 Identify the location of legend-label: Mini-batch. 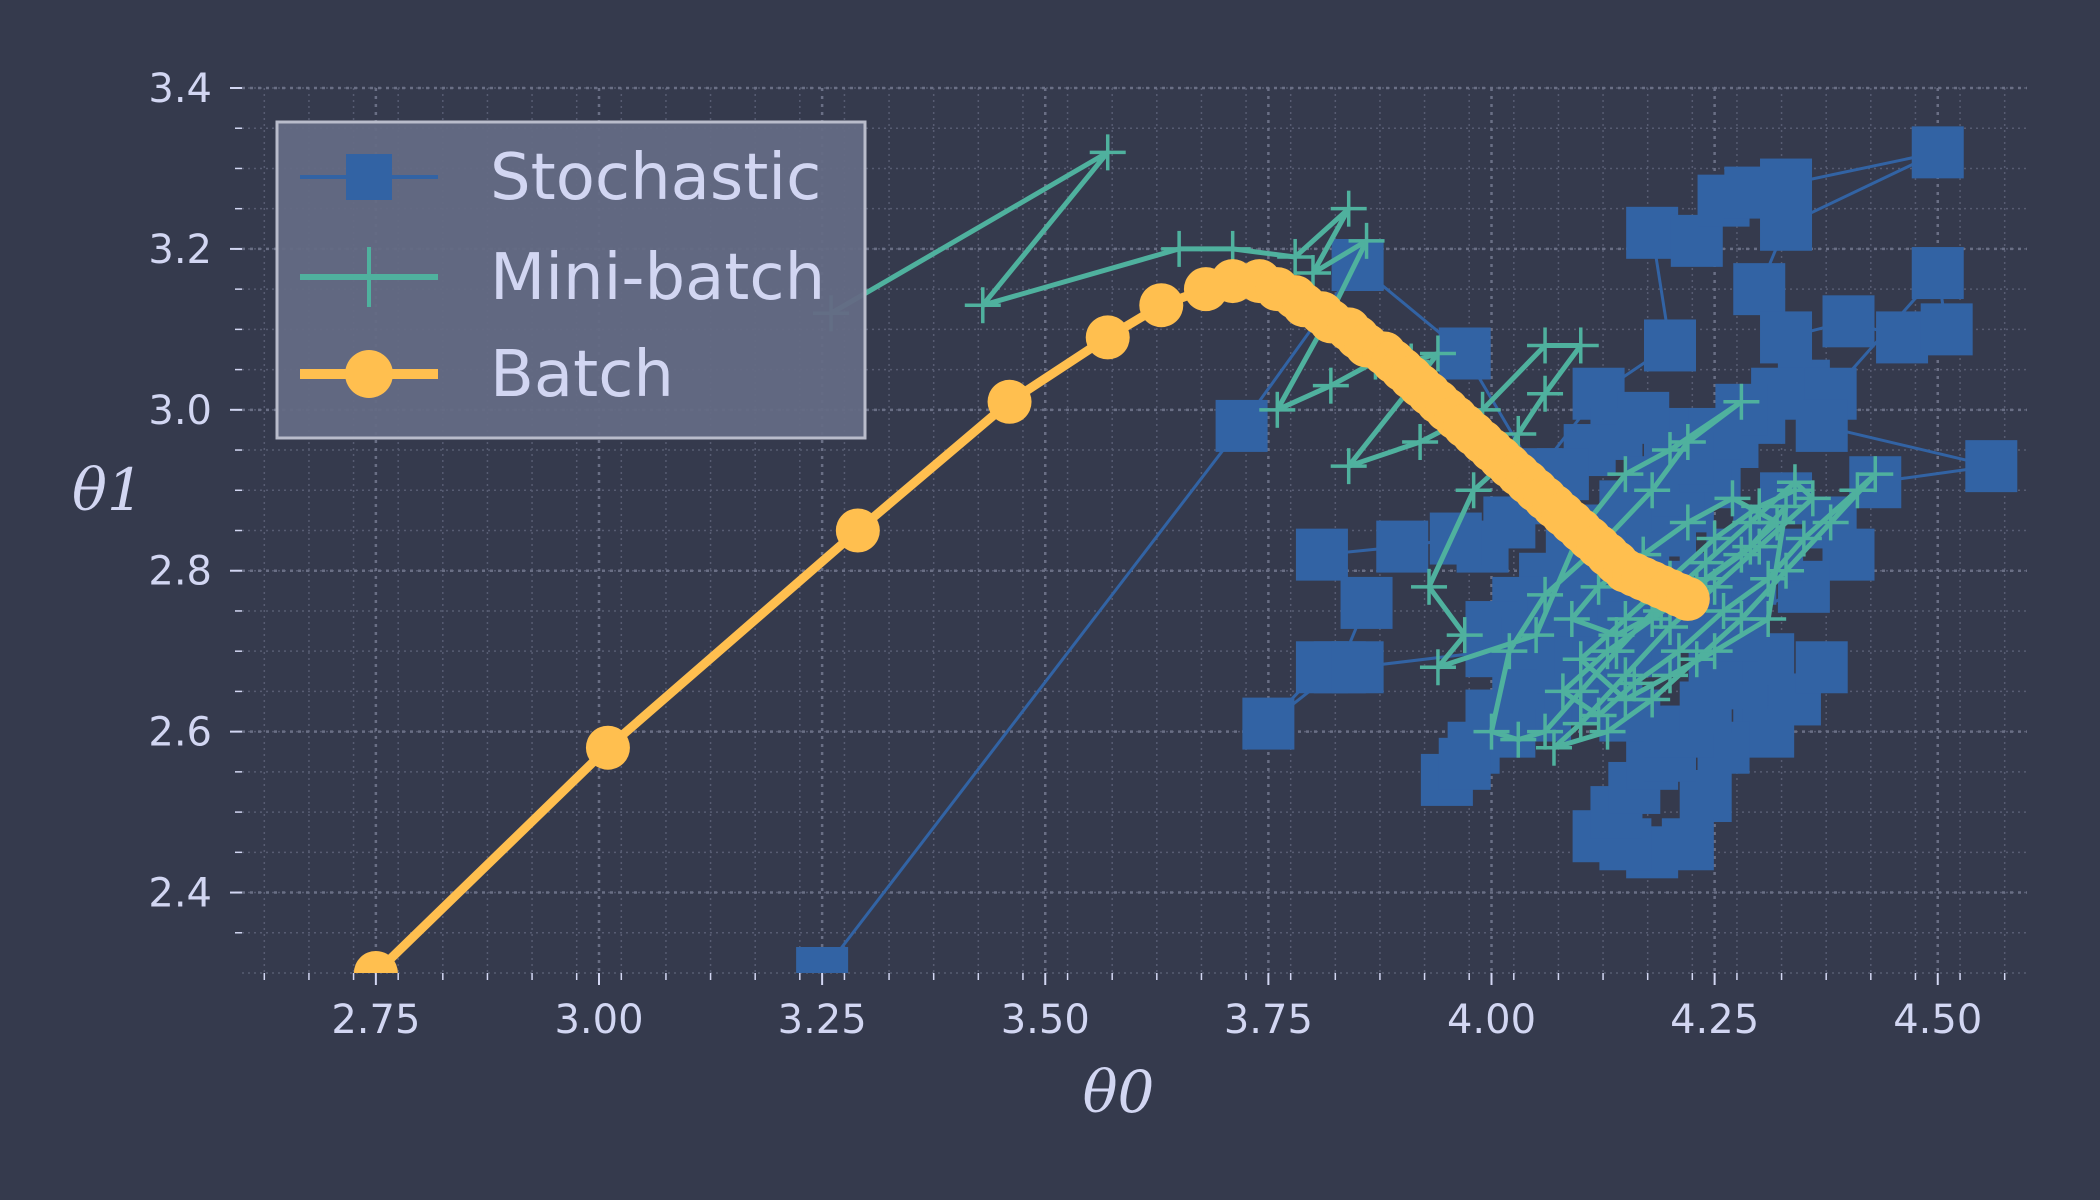
(657, 278).